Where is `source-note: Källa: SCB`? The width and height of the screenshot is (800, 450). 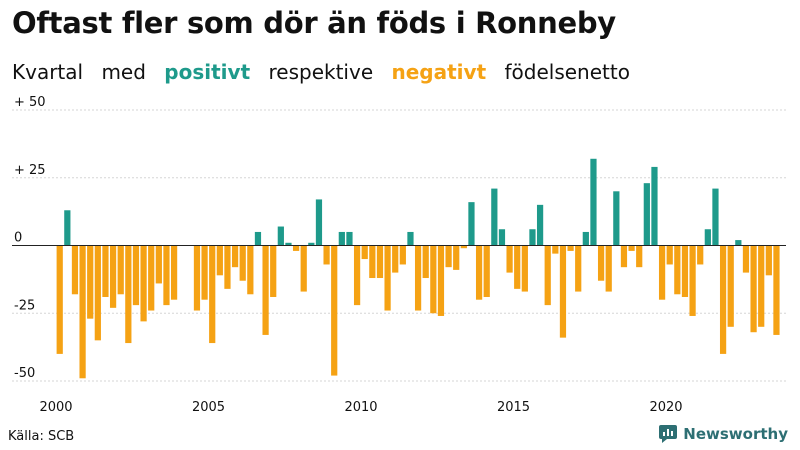 source-note: Källa: SCB is located at coordinates (41, 436).